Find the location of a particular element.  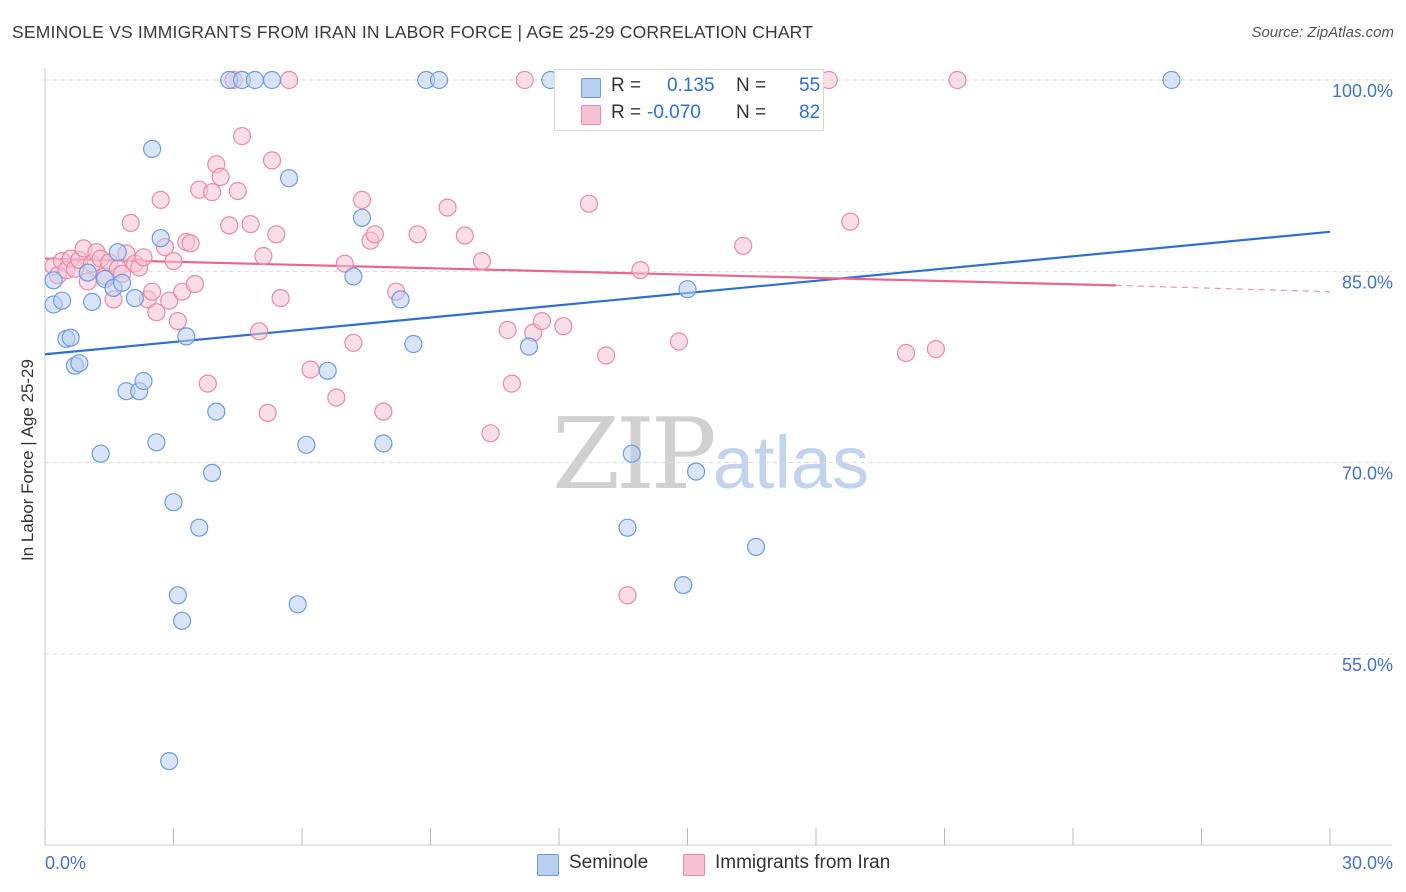

r-label: R = is located at coordinates (626, 112).